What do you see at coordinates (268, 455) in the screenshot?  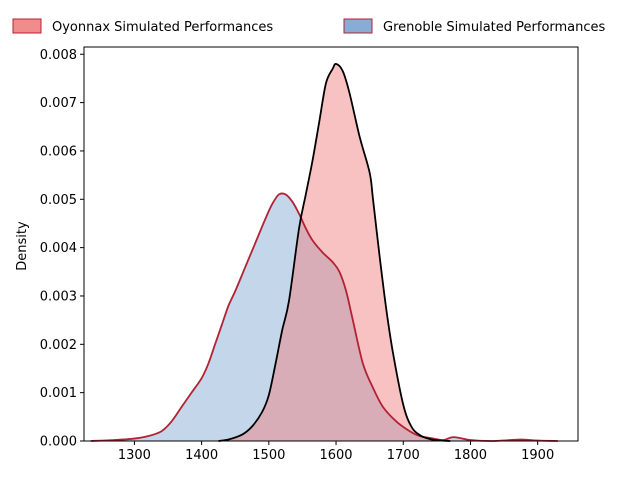 I see `x-tick-label: 1500` at bounding box center [268, 455].